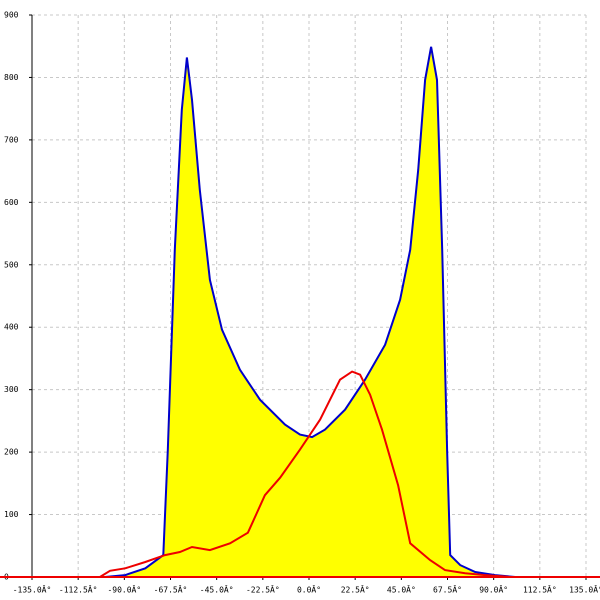 The width and height of the screenshot is (600, 600). What do you see at coordinates (493, 589) in the screenshot?
I see `x-tick-label: 90.0Â°` at bounding box center [493, 589].